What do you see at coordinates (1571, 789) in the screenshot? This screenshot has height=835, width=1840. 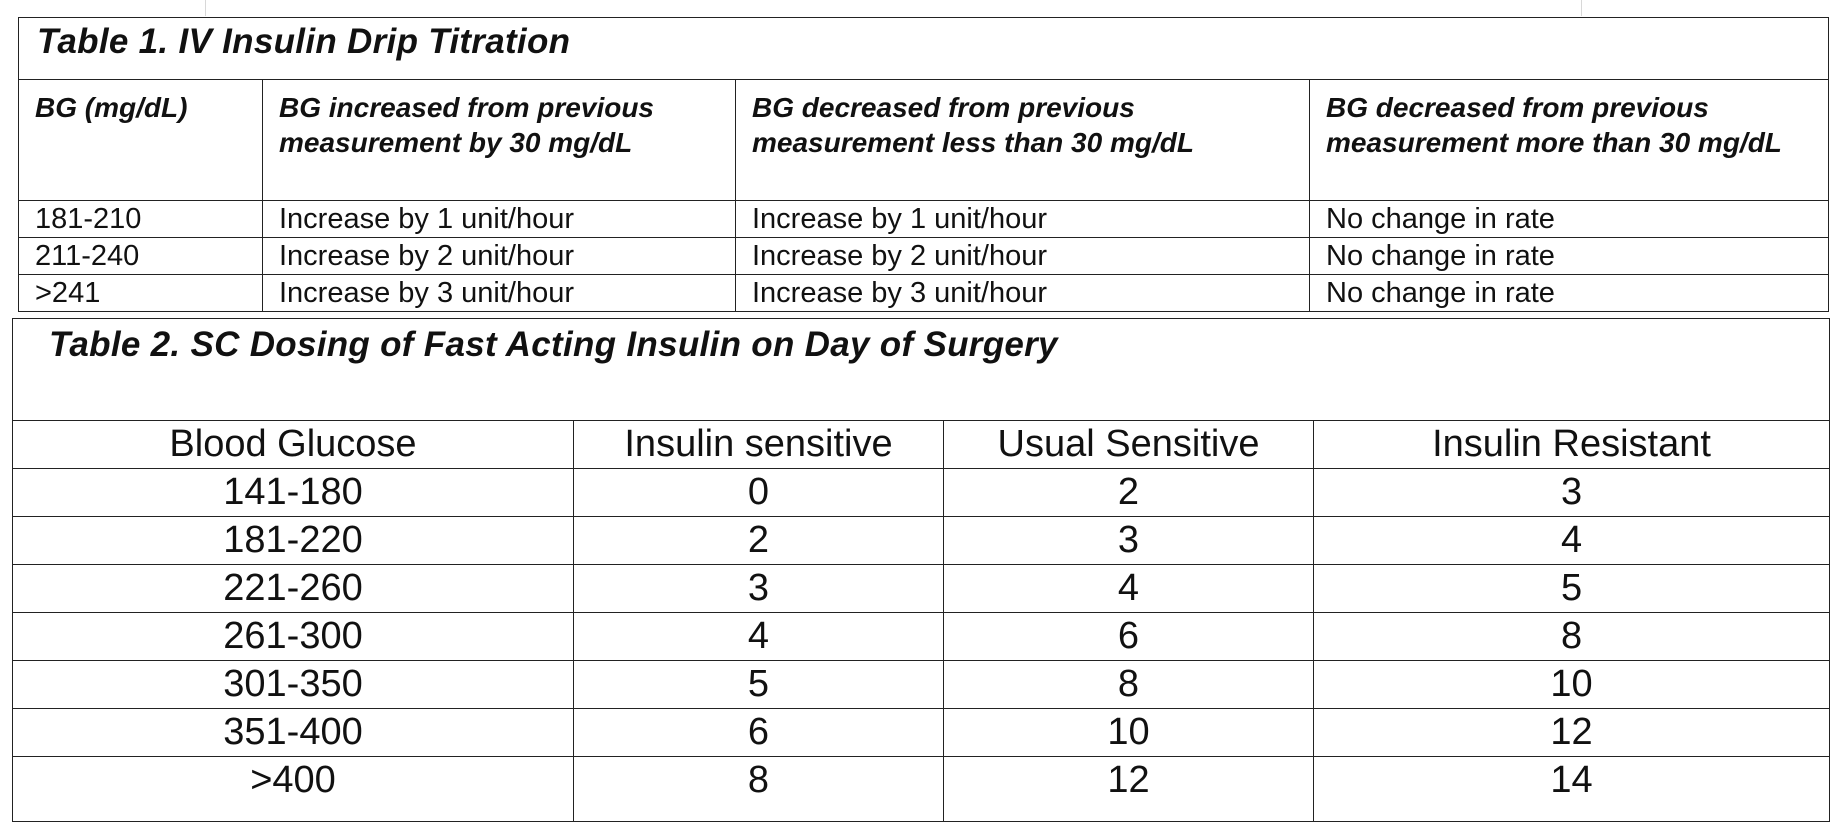 I see `table2-cell: 14` at bounding box center [1571, 789].